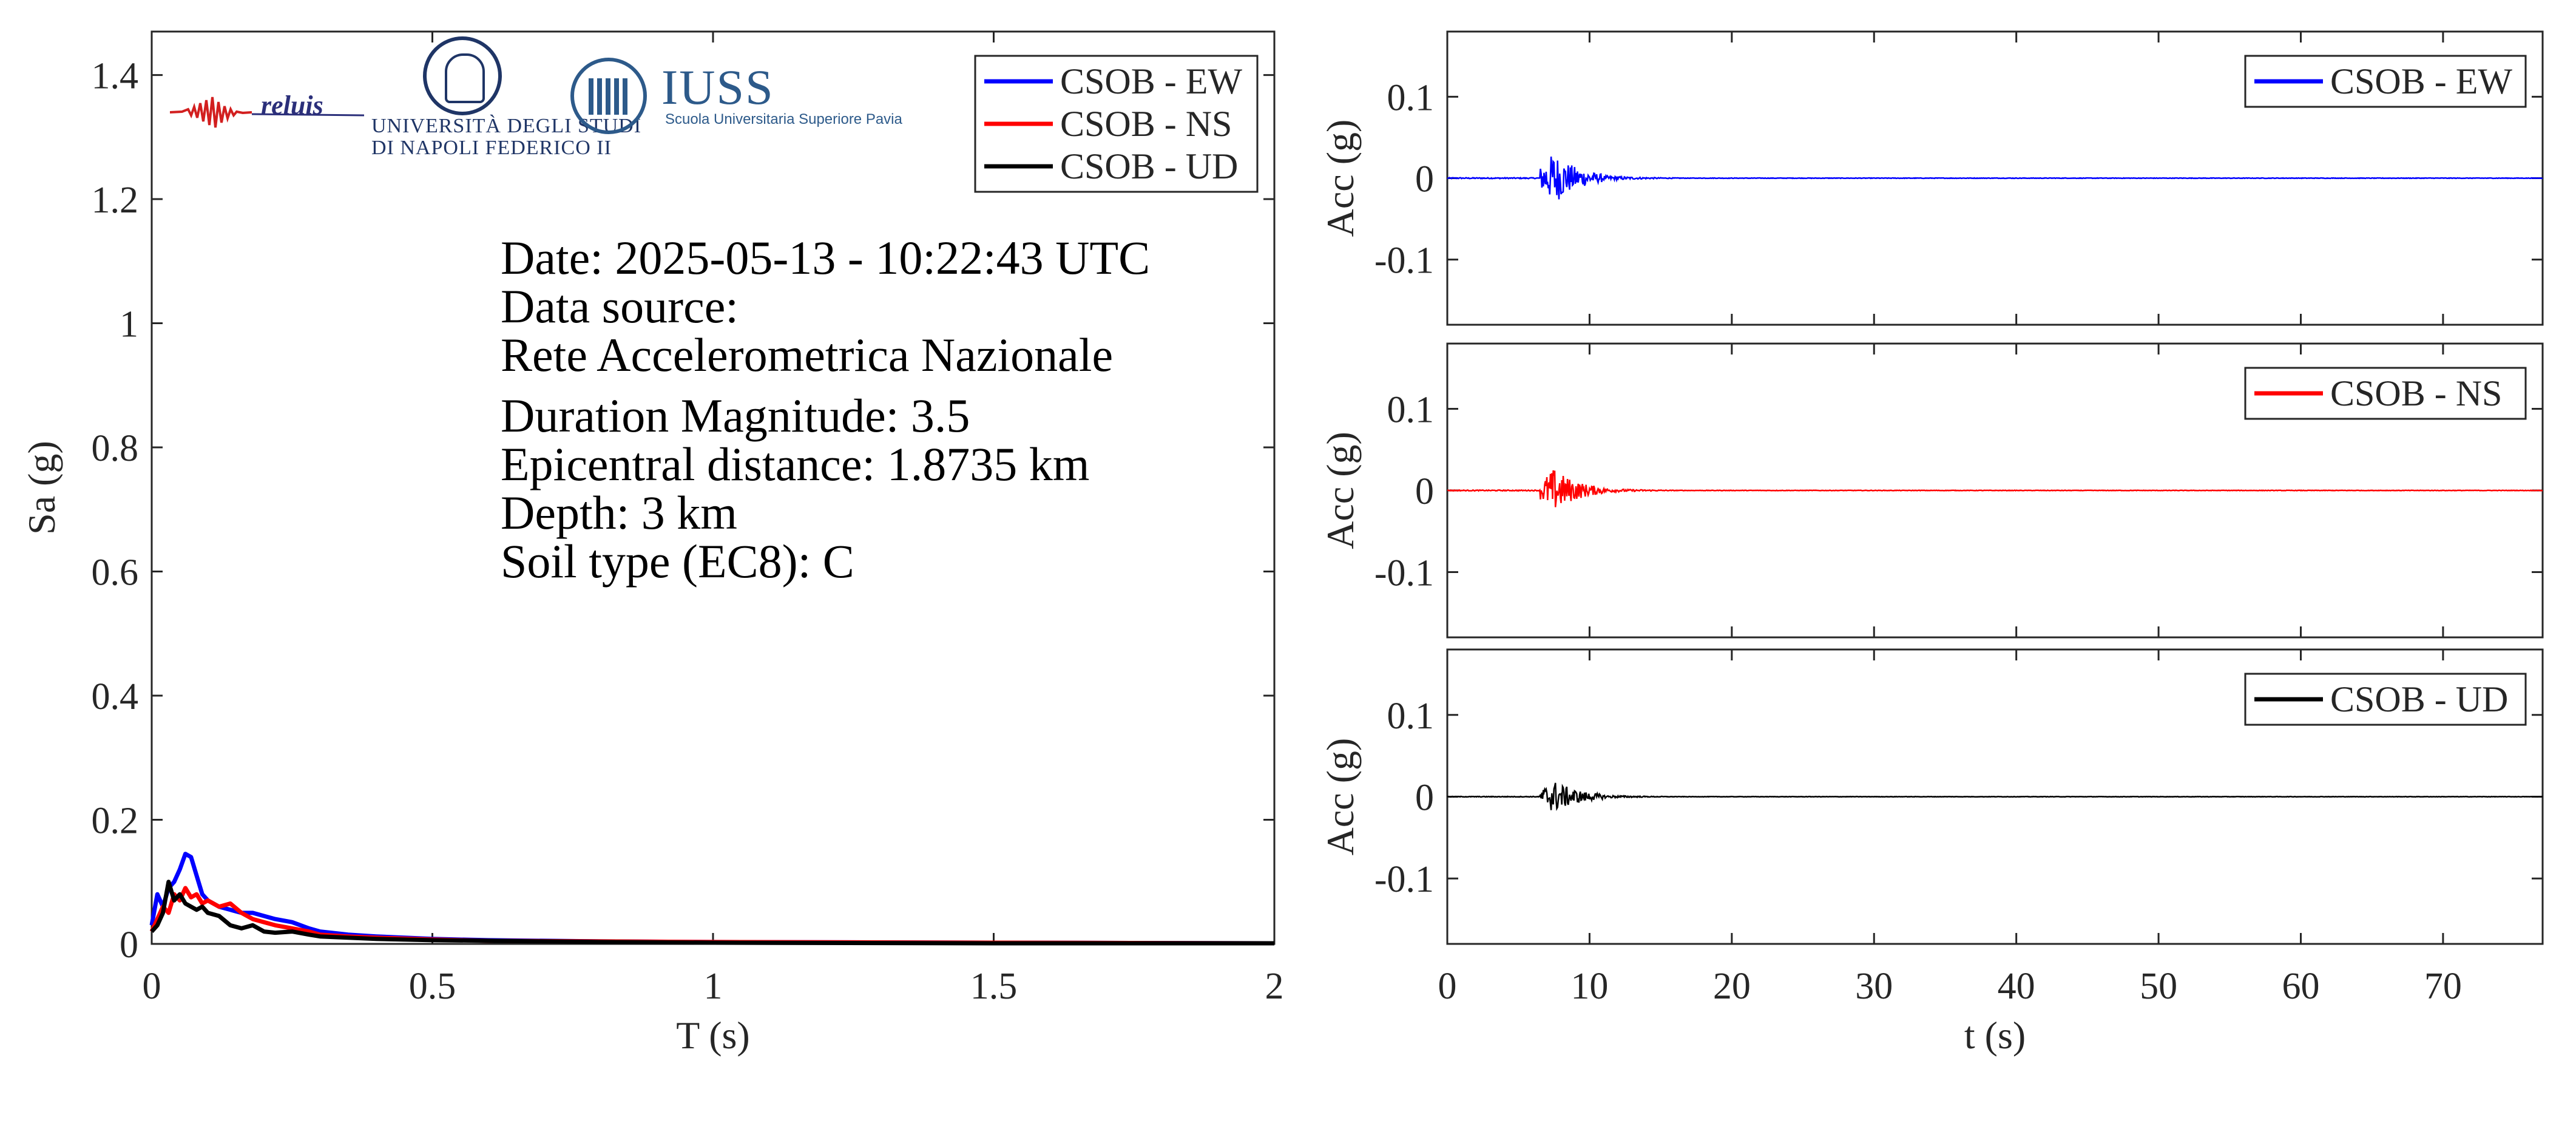  I want to click on series-trace-csob-ns, so click(1995, 488).